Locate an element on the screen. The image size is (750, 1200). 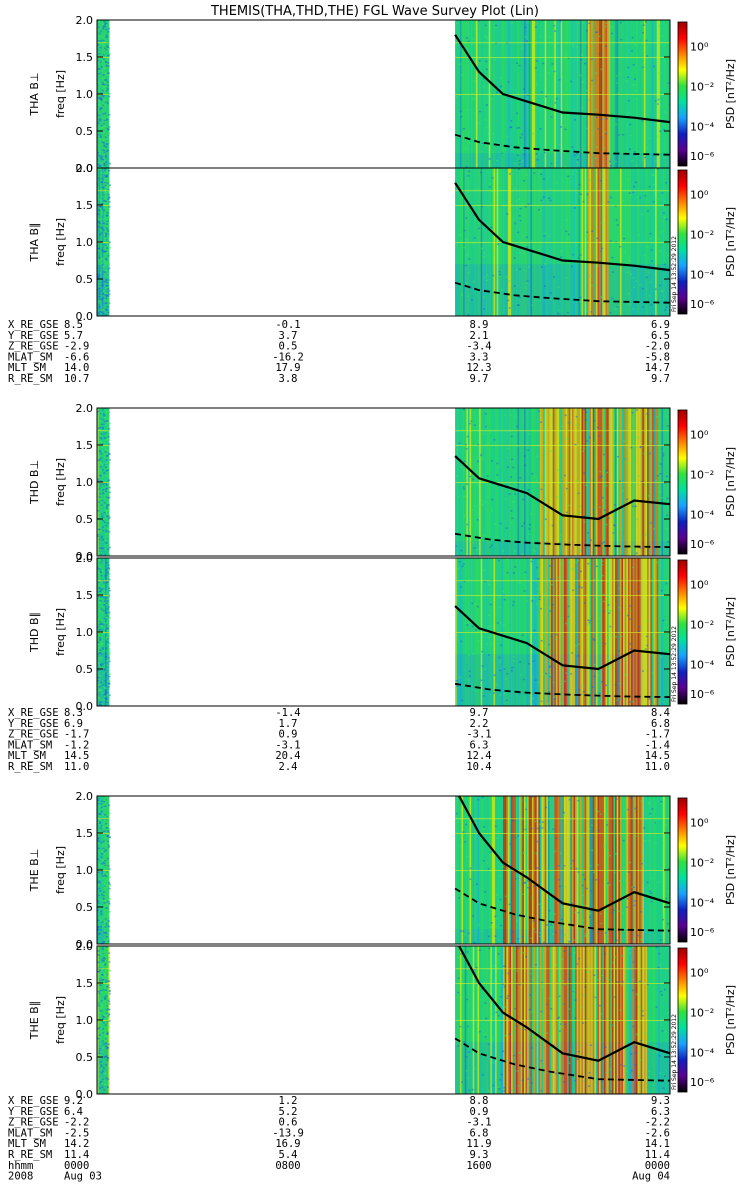
ephemeris-value: 2.4 is located at coordinates (288, 767).